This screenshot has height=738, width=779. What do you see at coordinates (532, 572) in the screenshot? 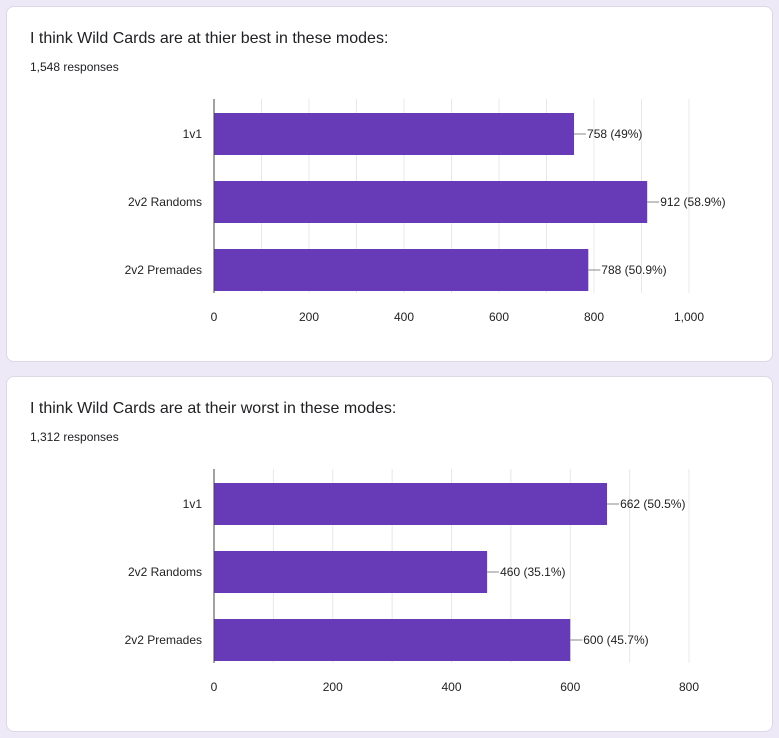
I see `data-label: 460 (35.1%)` at bounding box center [532, 572].